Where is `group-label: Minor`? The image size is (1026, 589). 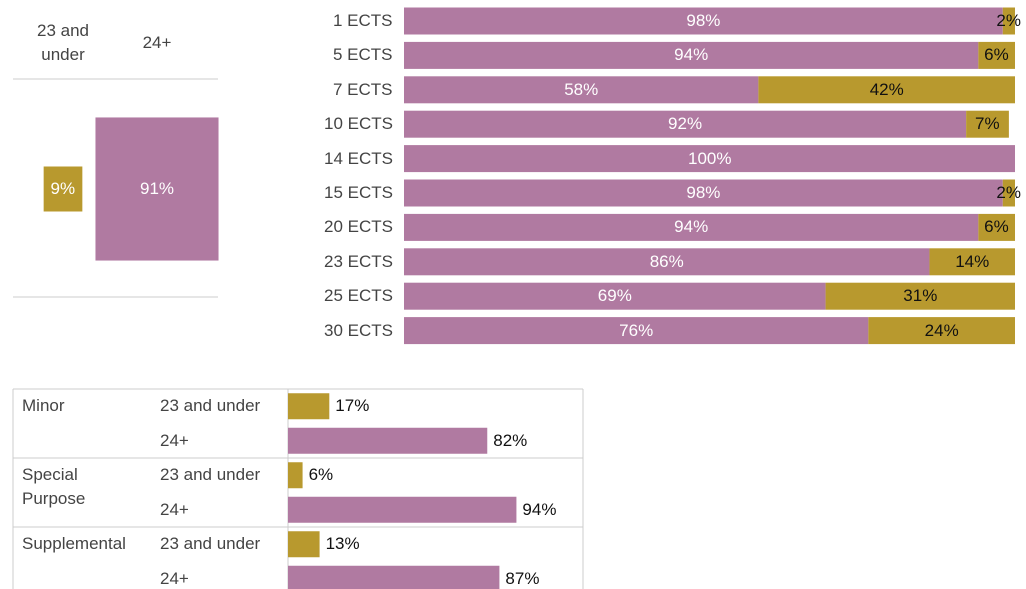 group-label: Minor is located at coordinates (43, 405).